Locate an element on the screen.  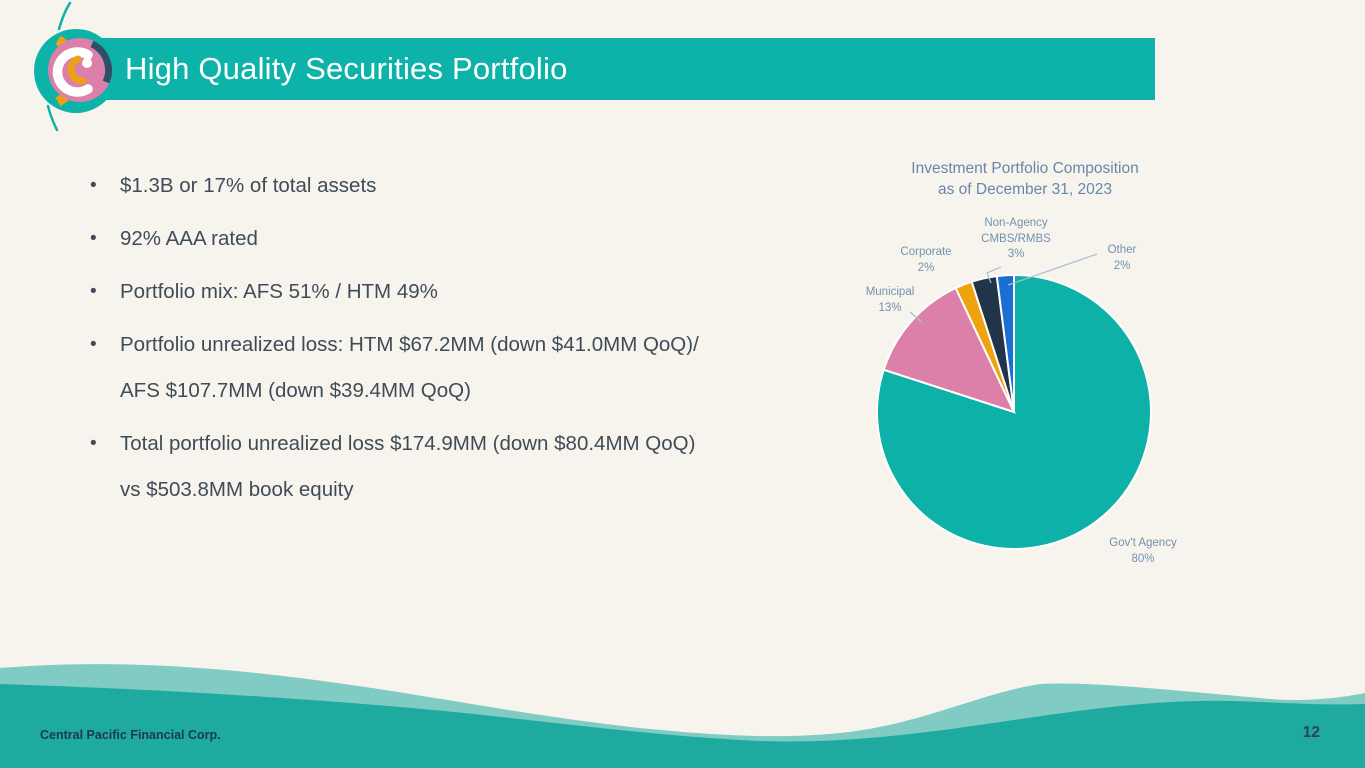
slice-label-text: Non-Agency CMBS/RMBS is located at coordinates (1016, 231).